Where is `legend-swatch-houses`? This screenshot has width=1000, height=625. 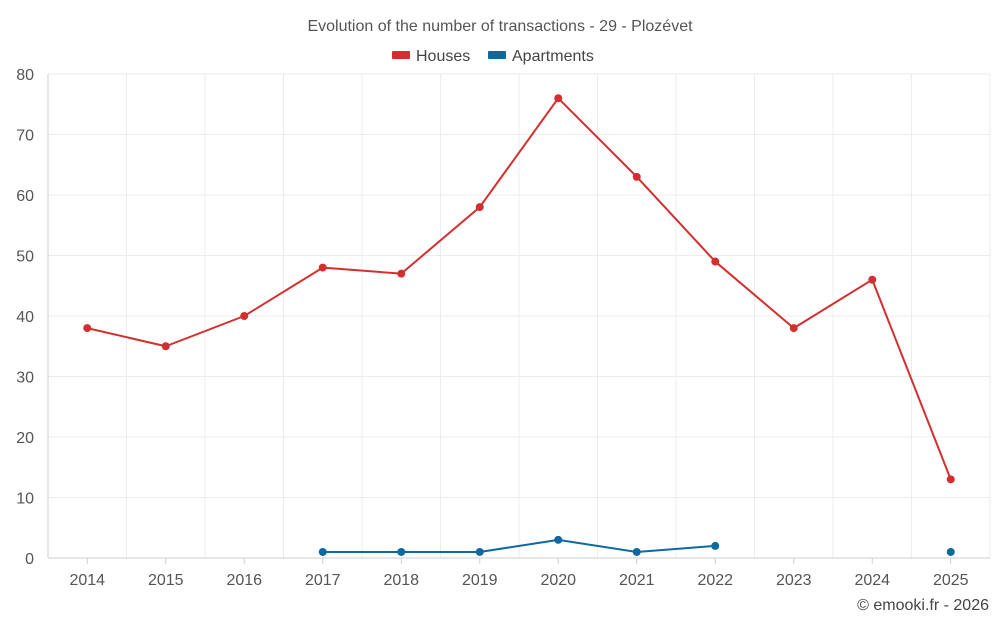 legend-swatch-houses is located at coordinates (401, 55).